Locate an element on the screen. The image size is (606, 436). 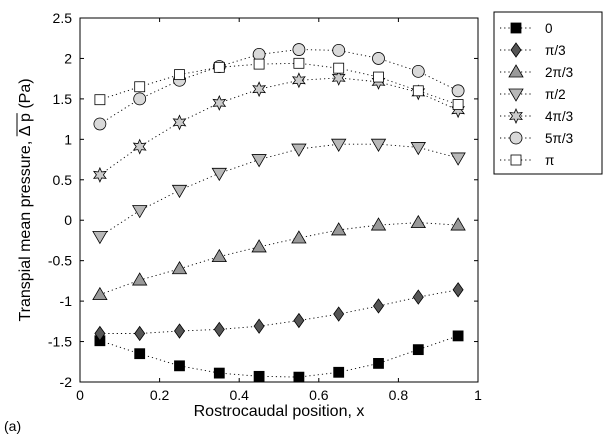
y-tick-label: 2 is located at coordinates (68, 58).